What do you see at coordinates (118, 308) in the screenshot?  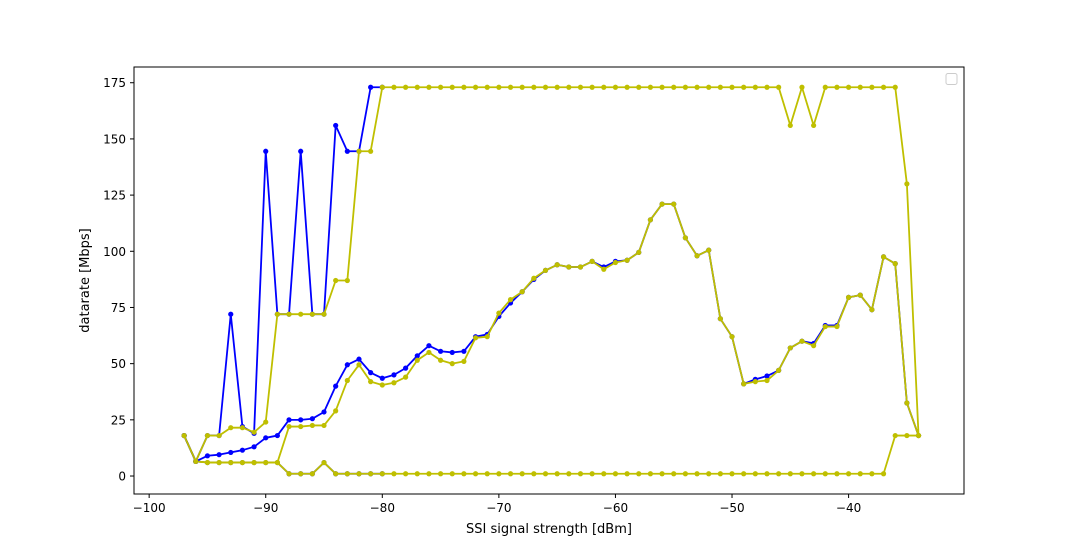 I see `y-tick-label: 75` at bounding box center [118, 308].